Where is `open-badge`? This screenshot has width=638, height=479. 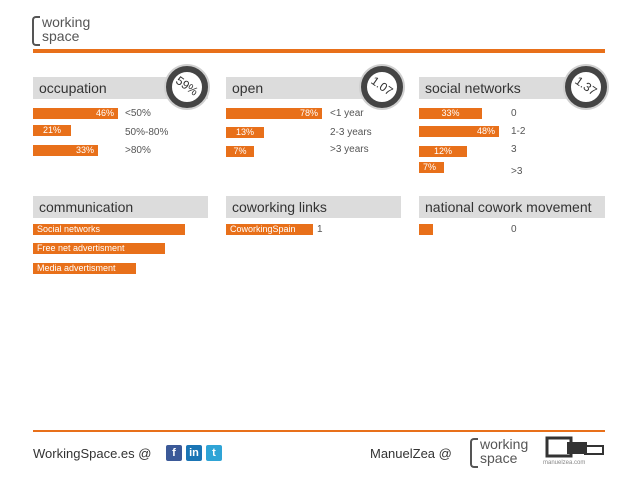
open-badge is located at coordinates (382, 87).